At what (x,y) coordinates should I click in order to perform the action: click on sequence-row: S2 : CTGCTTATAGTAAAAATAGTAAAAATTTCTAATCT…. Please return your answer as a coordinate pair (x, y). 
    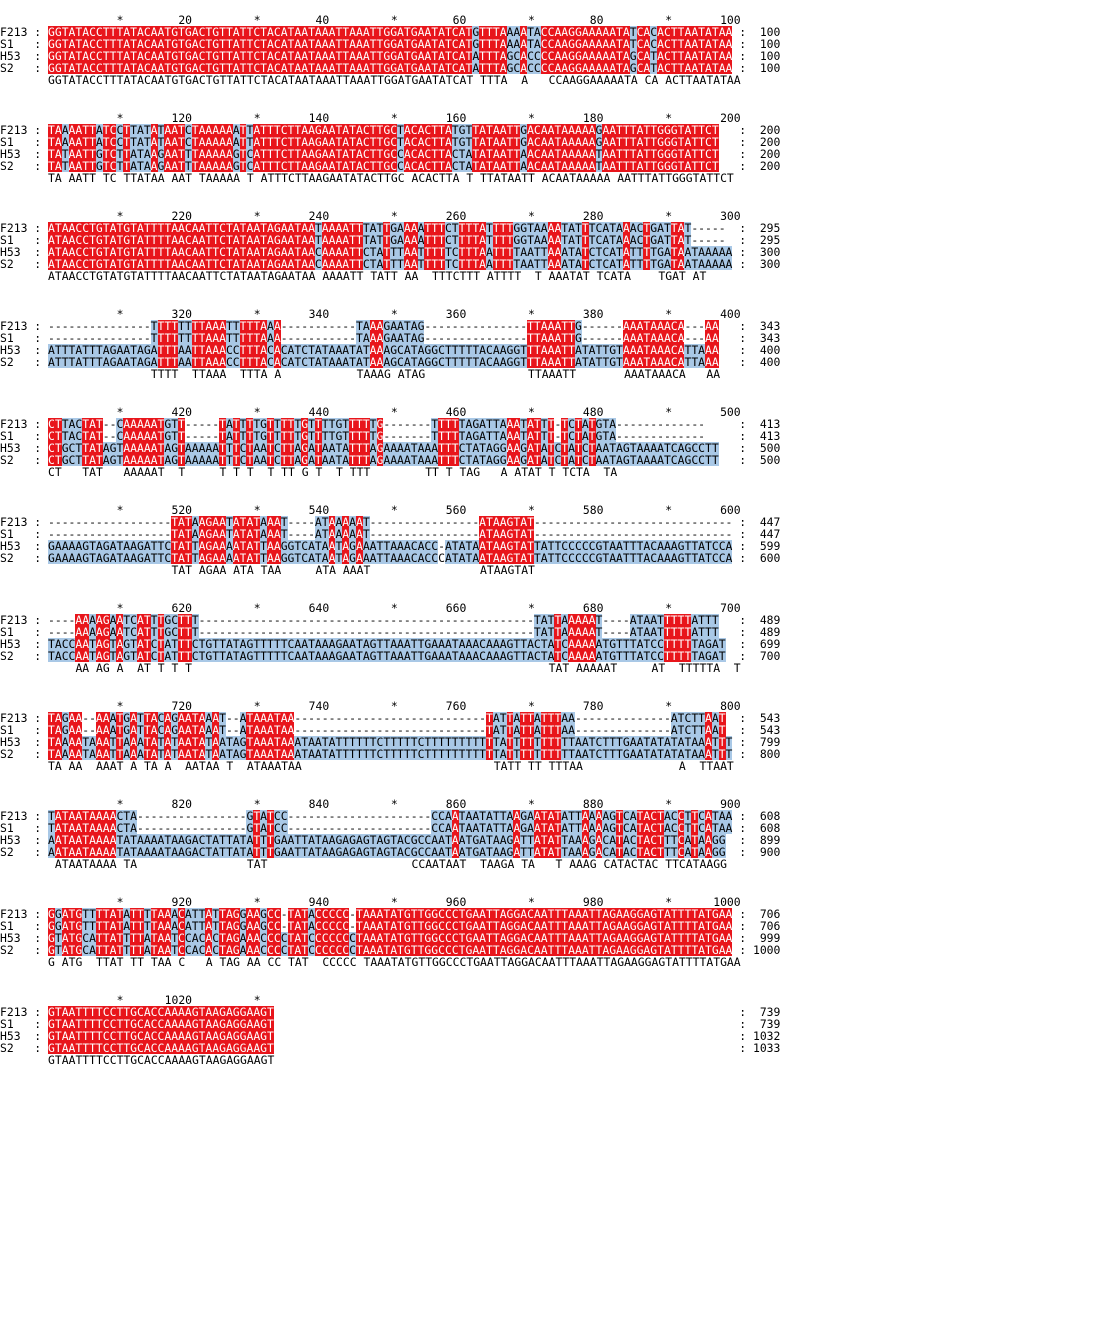
    Looking at the image, I should click on (390, 460).